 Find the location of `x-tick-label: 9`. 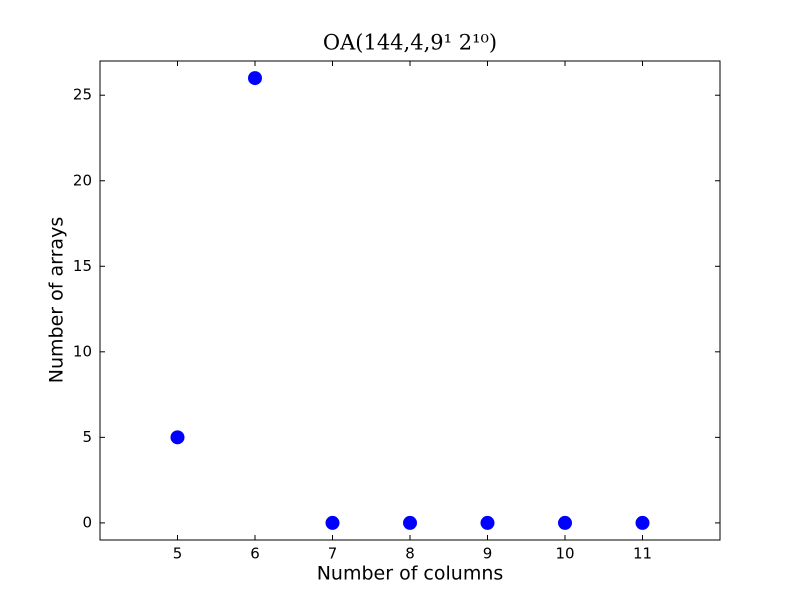

x-tick-label: 9 is located at coordinates (488, 554).